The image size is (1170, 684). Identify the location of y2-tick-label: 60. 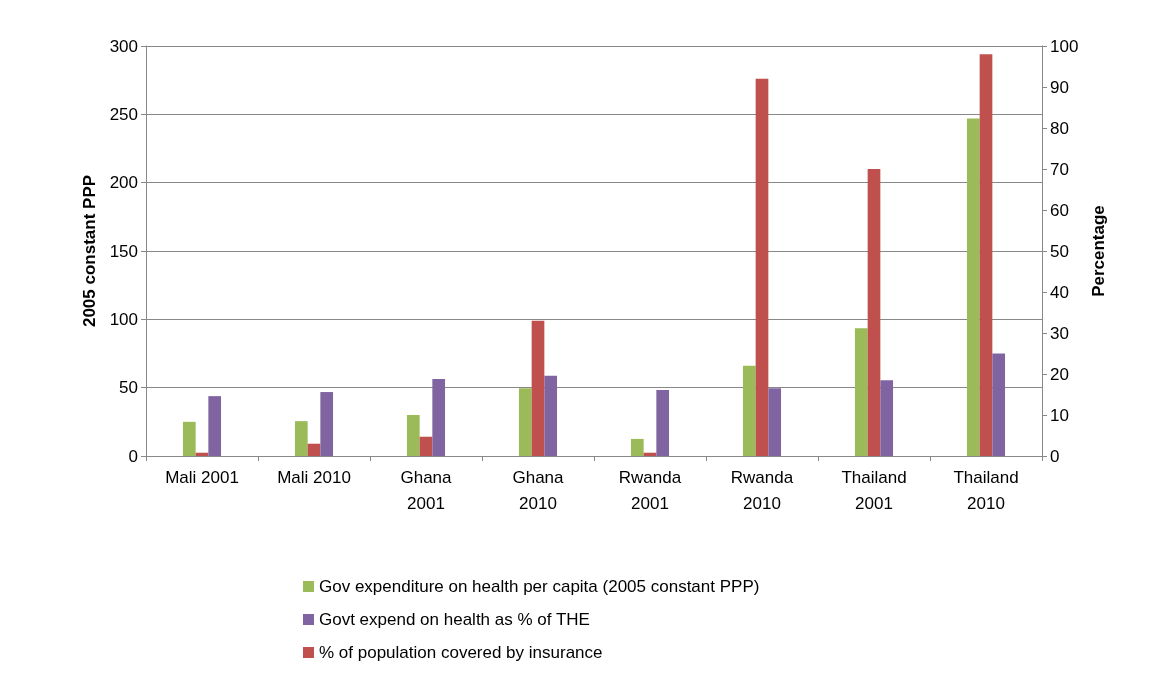
(1059, 210).